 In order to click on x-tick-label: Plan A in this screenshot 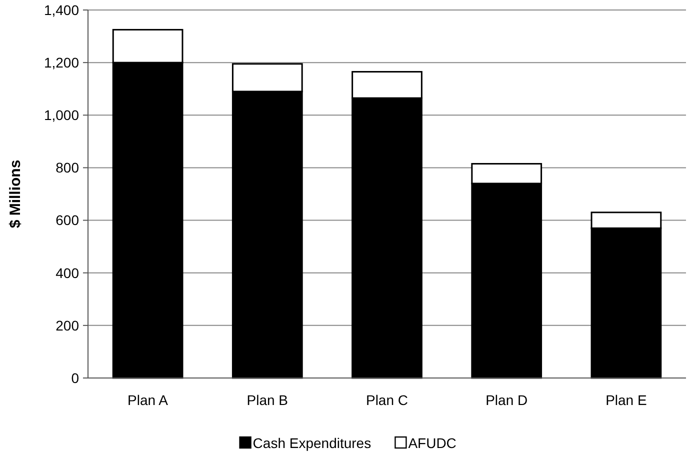, I will do `click(148, 400)`.